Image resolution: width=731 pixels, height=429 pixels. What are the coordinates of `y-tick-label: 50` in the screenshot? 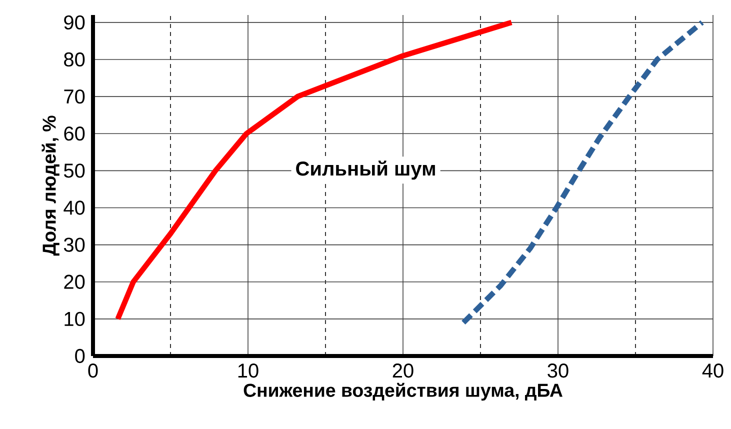 It's located at (74, 171).